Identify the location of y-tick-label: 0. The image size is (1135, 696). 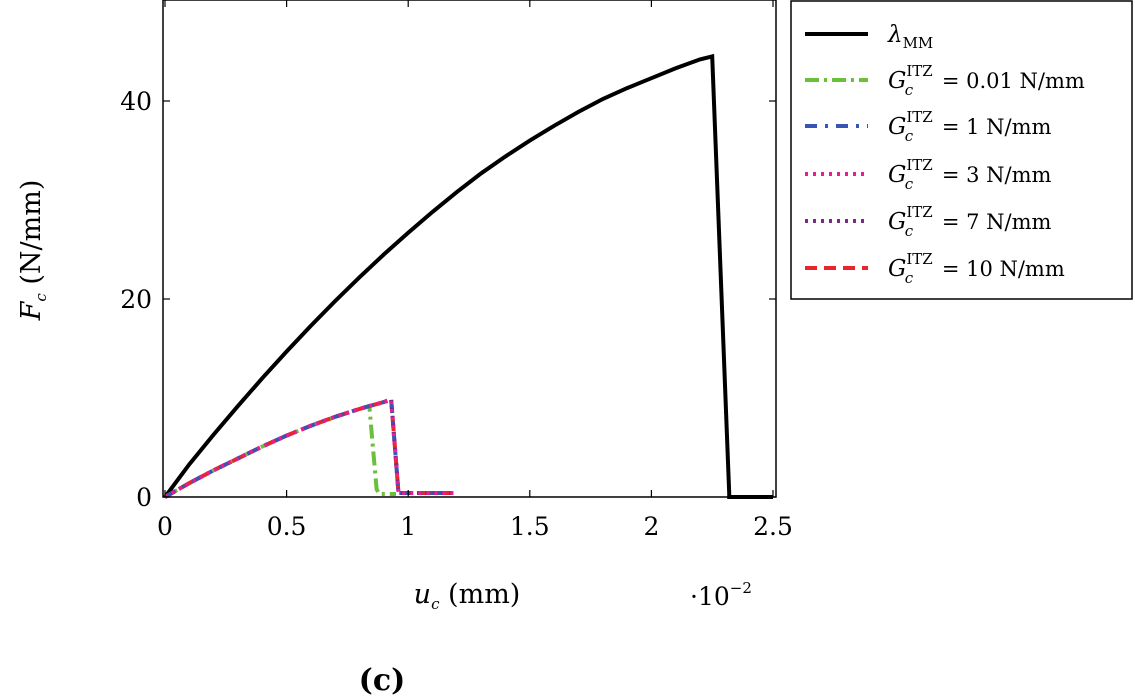
(144, 497).